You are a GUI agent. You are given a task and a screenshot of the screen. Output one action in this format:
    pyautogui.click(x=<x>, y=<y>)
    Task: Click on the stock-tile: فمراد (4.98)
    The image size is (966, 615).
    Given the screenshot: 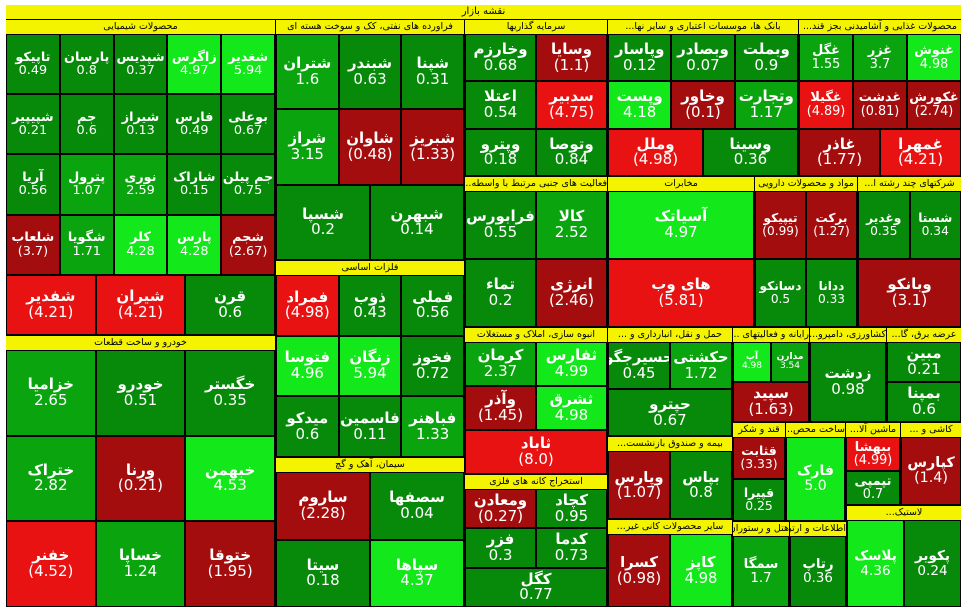 What is the action you would take?
    pyautogui.click(x=307, y=305)
    